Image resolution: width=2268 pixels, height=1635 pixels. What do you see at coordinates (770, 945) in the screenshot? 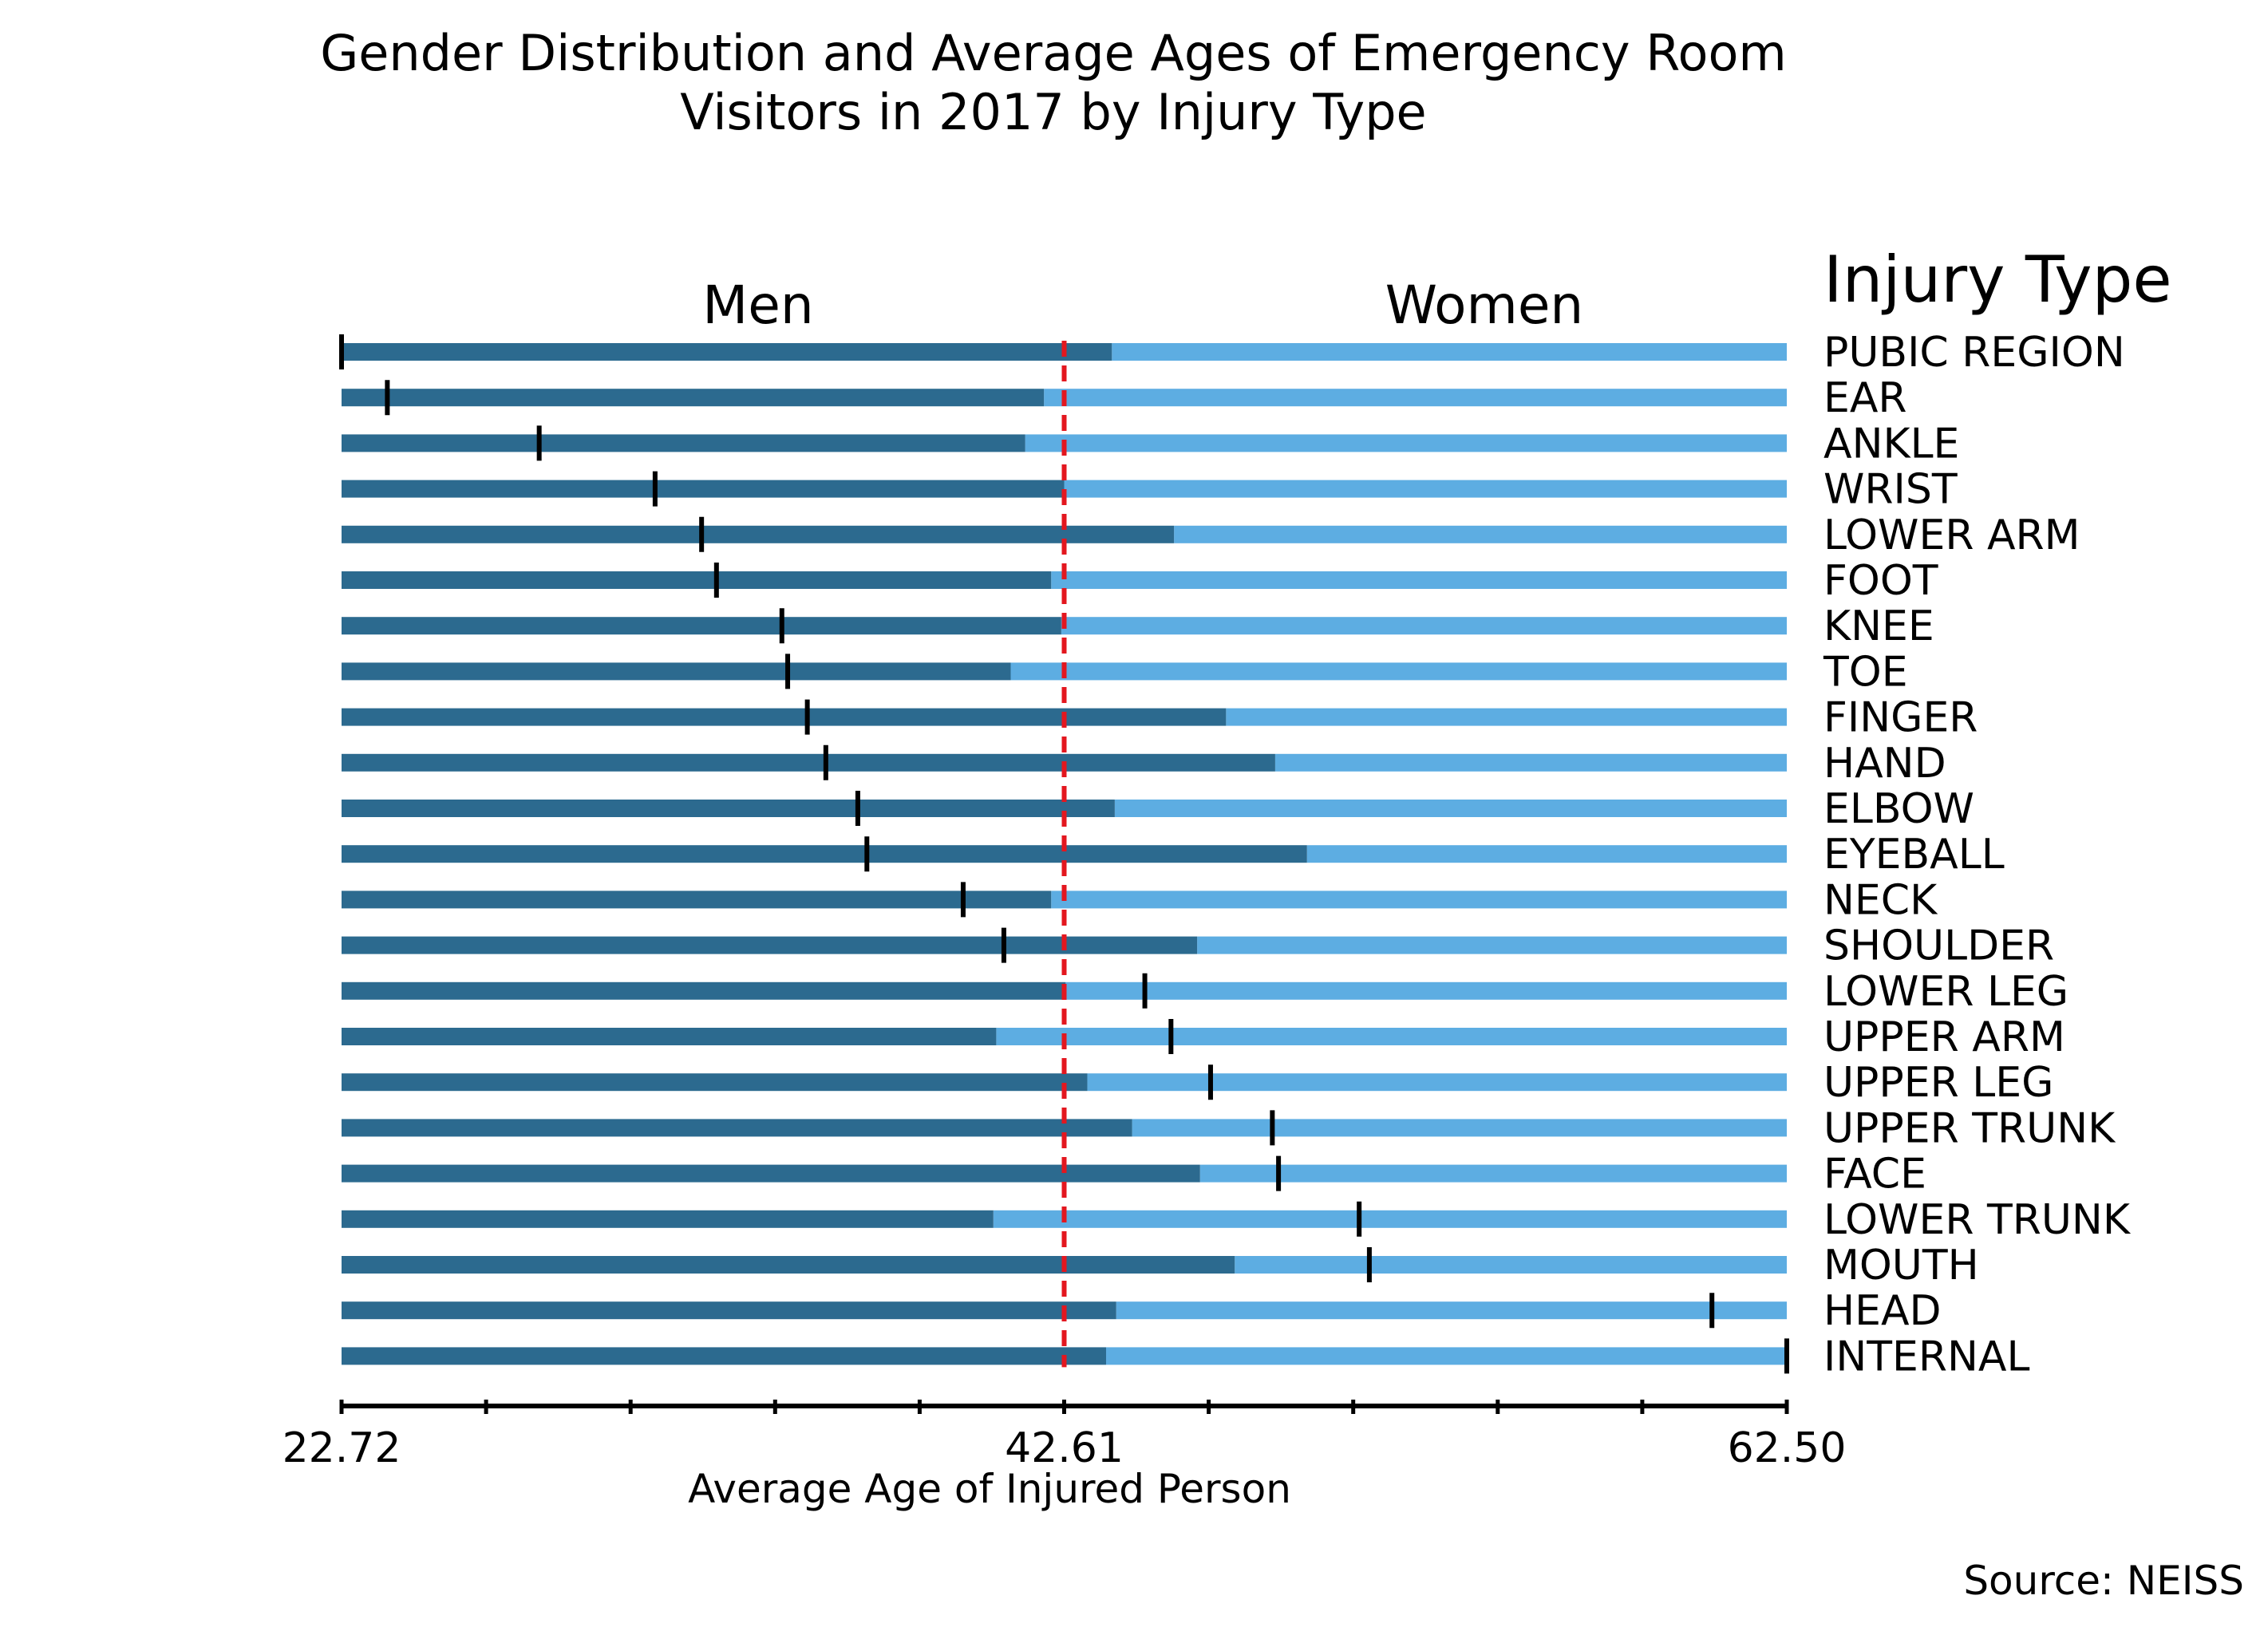
I see `men-bar-shoulder` at bounding box center [770, 945].